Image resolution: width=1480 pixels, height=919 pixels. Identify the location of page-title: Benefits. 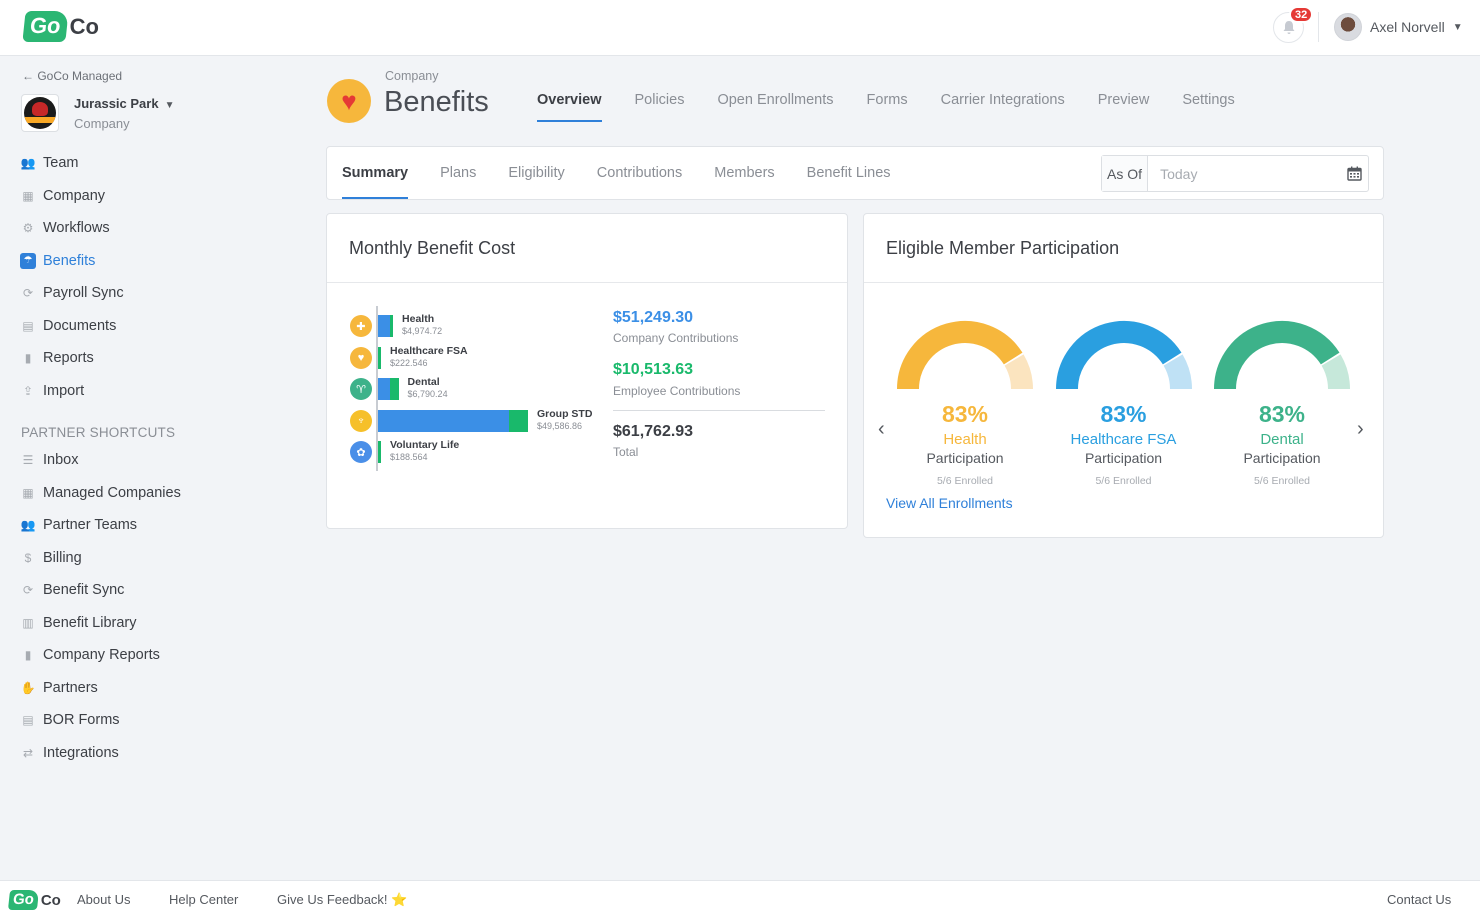
(436, 102).